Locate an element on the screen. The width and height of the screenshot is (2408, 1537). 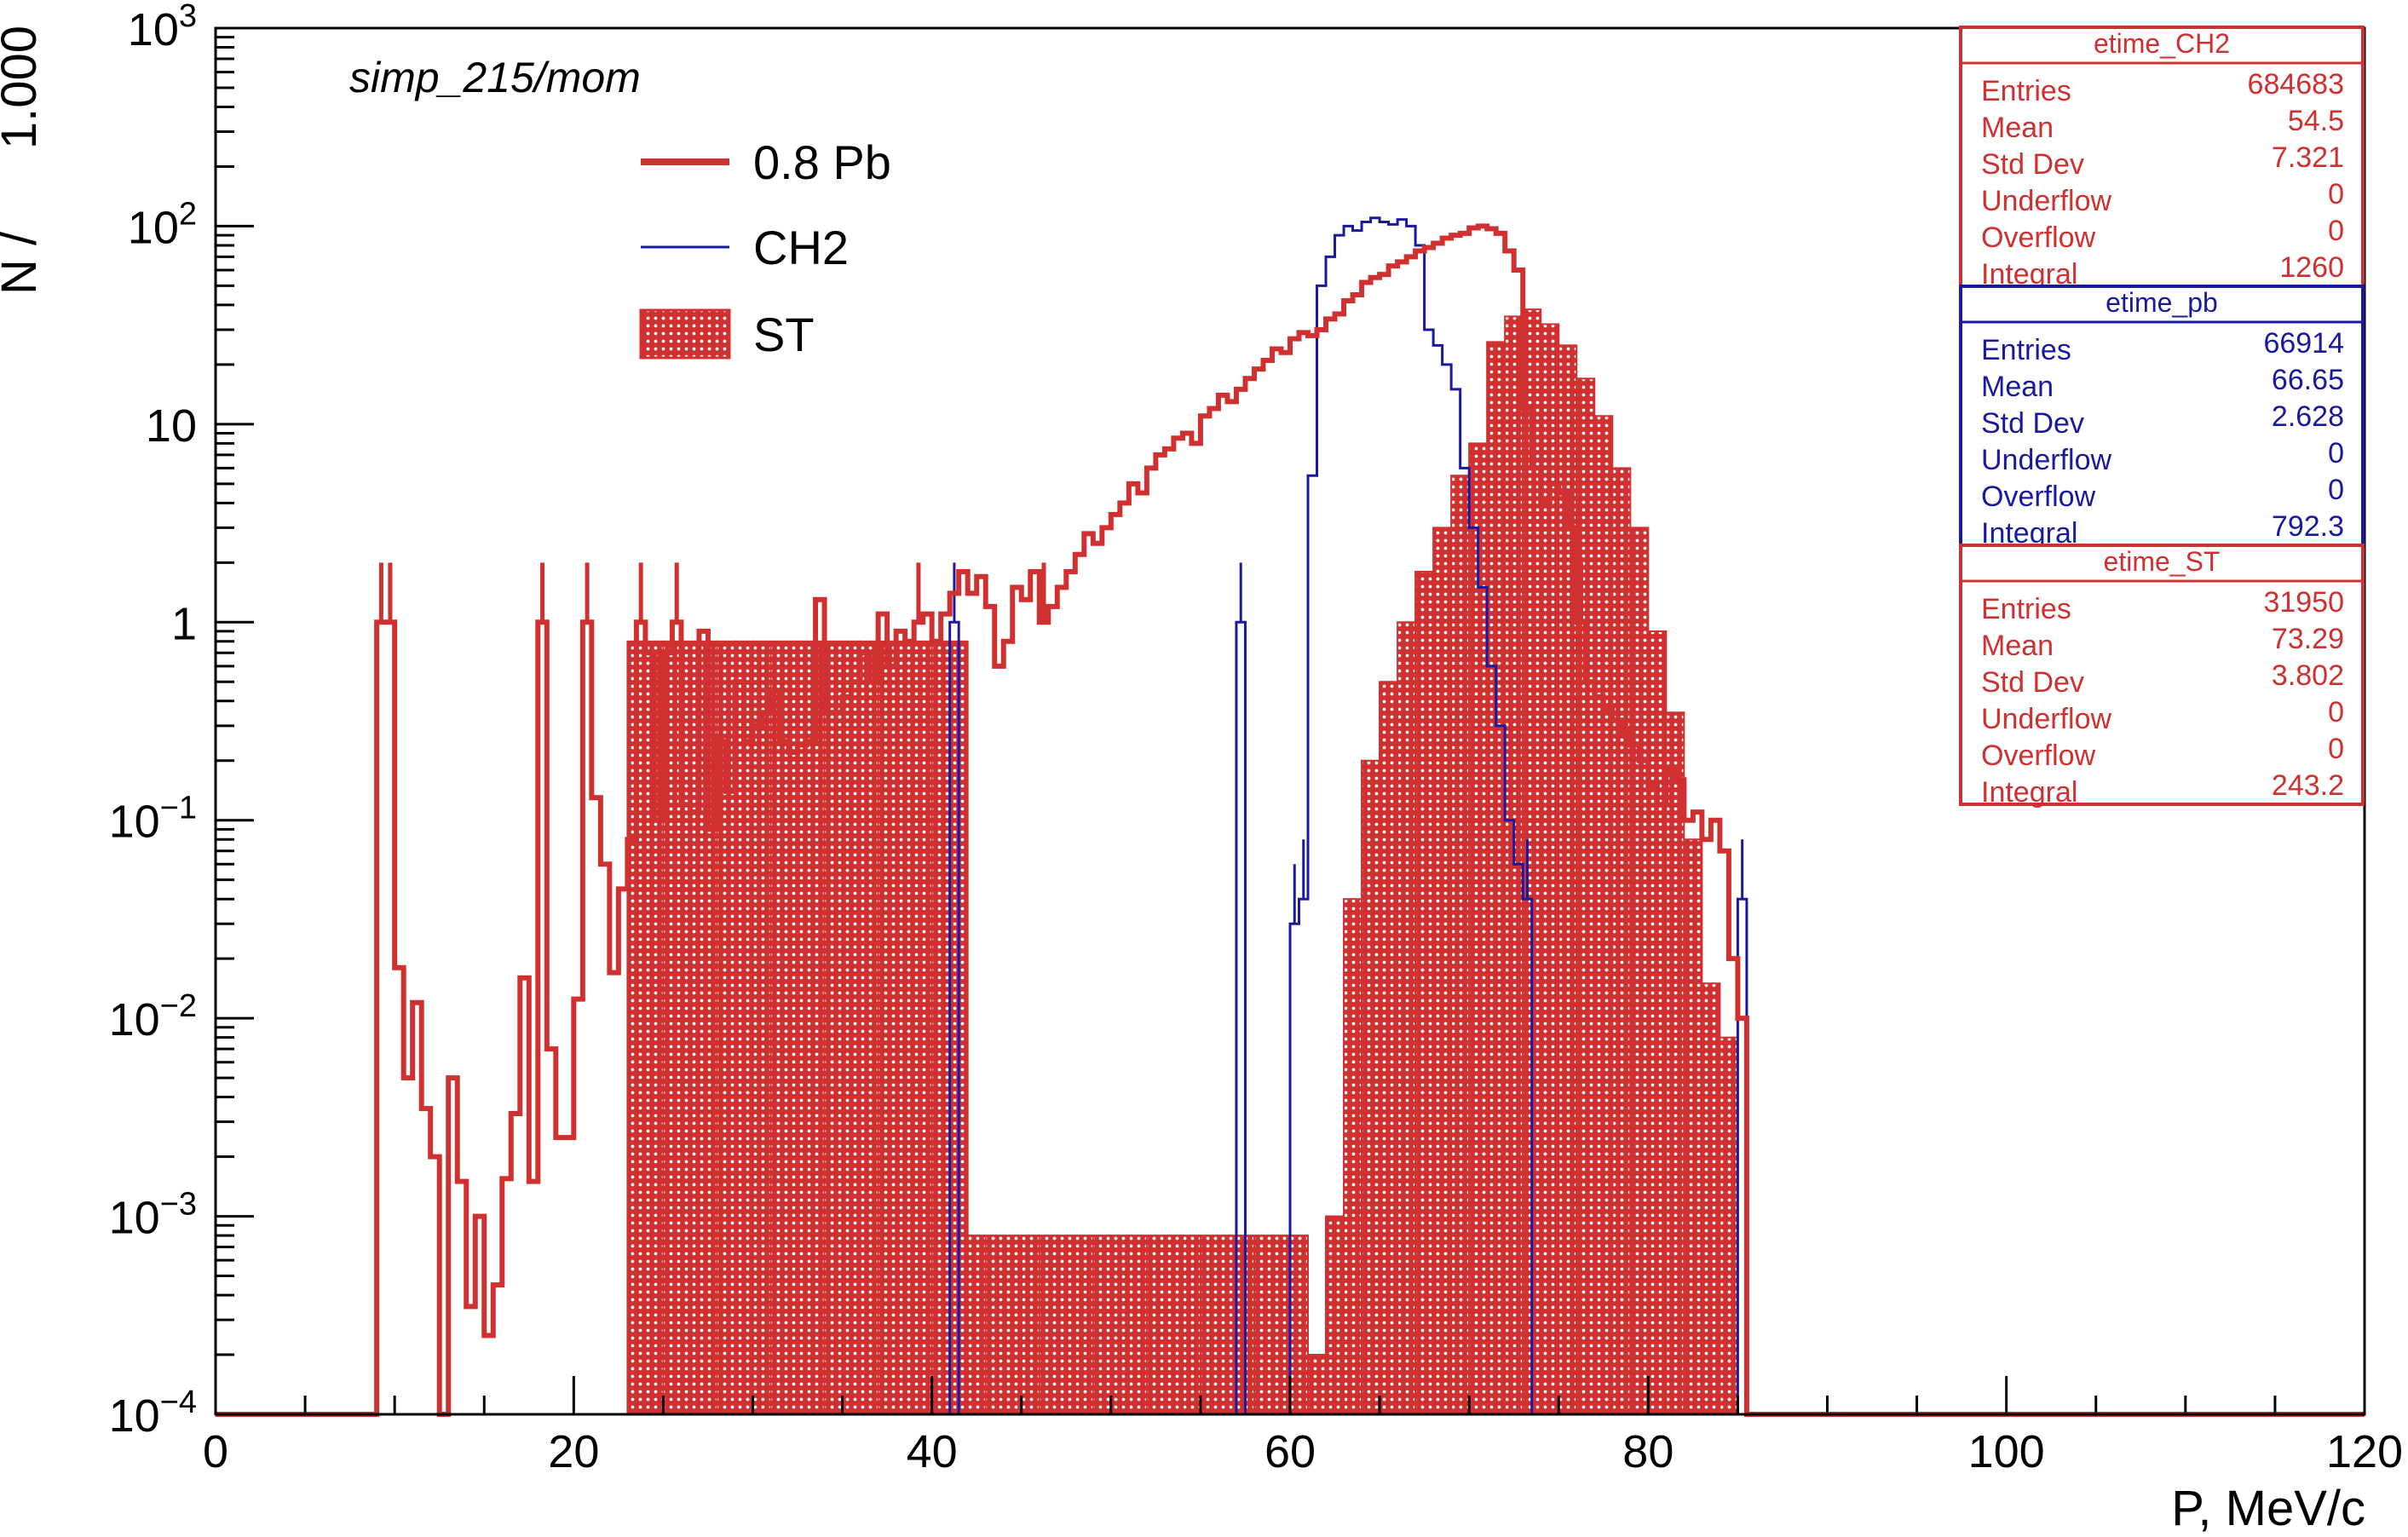
y-tick-label: 10 is located at coordinates (171, 426).